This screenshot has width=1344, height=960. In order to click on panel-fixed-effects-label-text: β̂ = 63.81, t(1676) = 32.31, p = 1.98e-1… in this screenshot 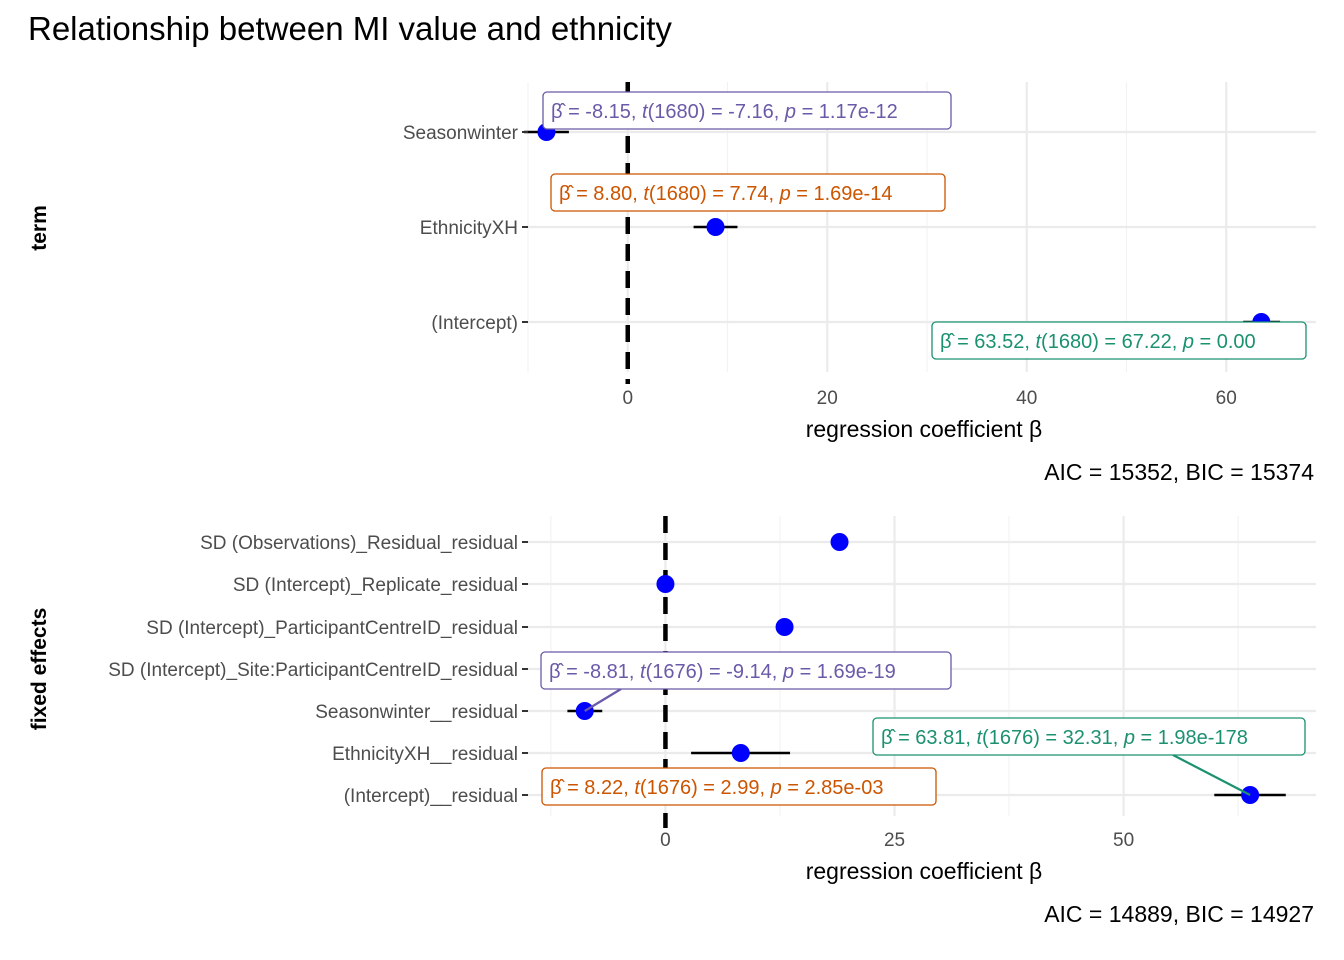, I will do `click(1064, 738)`.